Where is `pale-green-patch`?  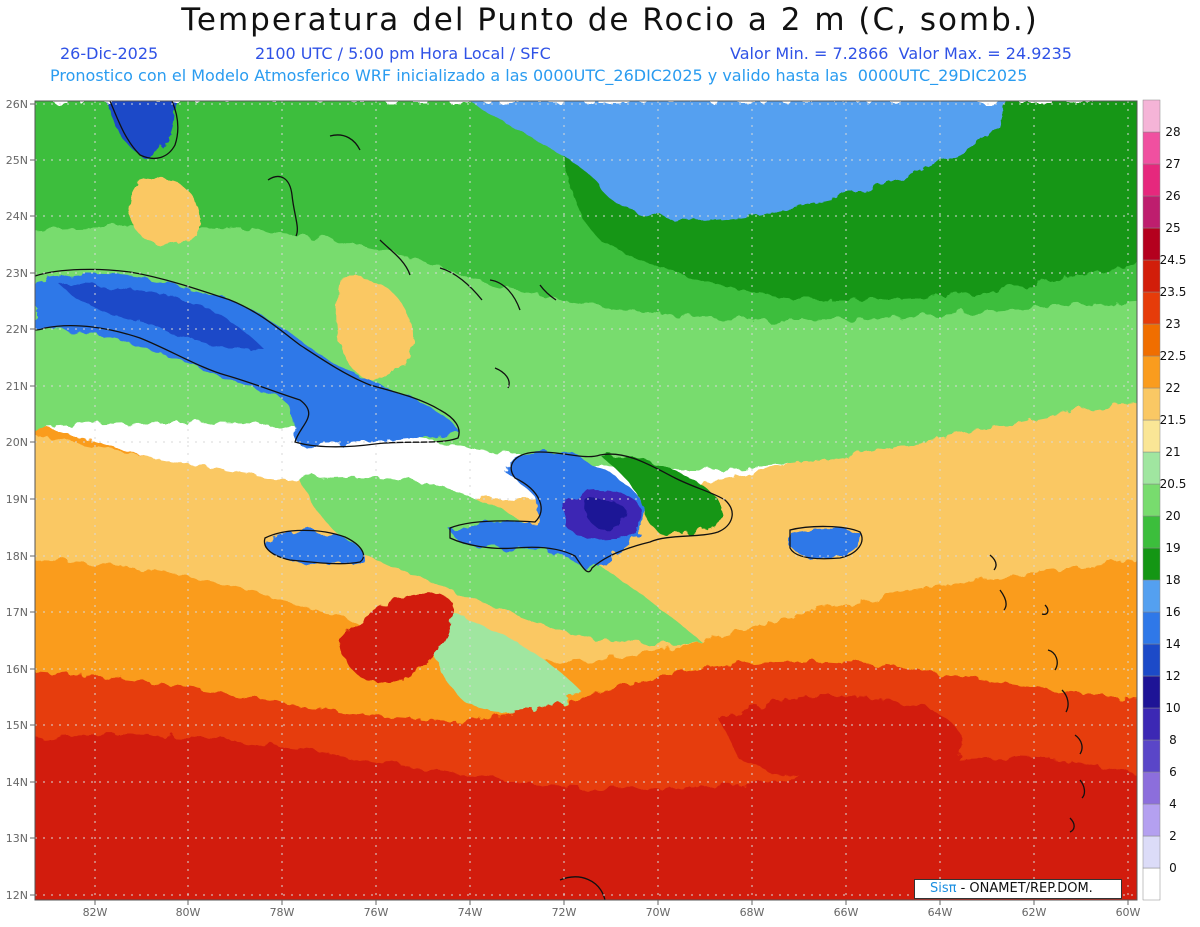 pale-green-patch is located at coordinates (500, 657).